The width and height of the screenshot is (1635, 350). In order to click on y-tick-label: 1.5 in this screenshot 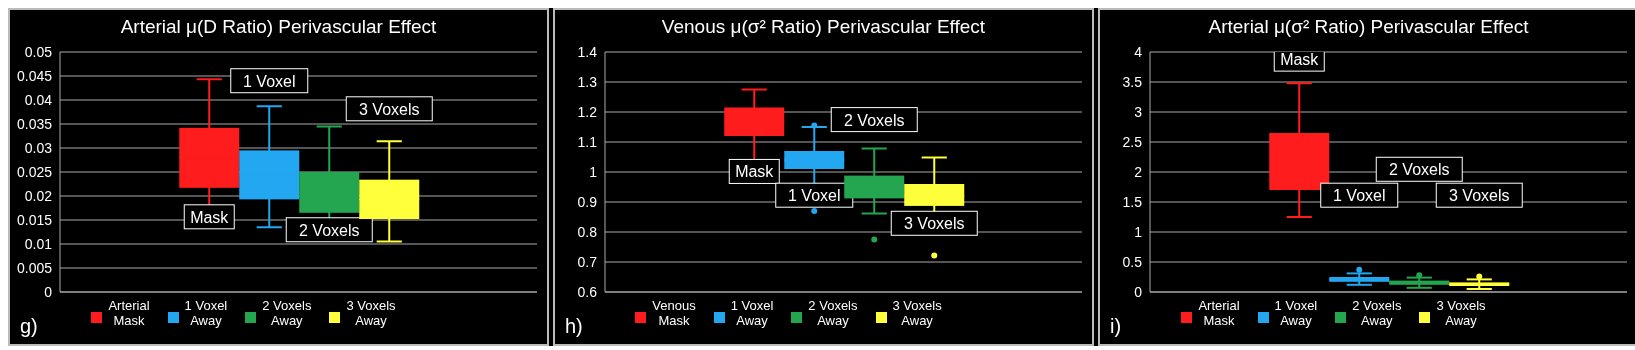, I will do `click(1132, 201)`.